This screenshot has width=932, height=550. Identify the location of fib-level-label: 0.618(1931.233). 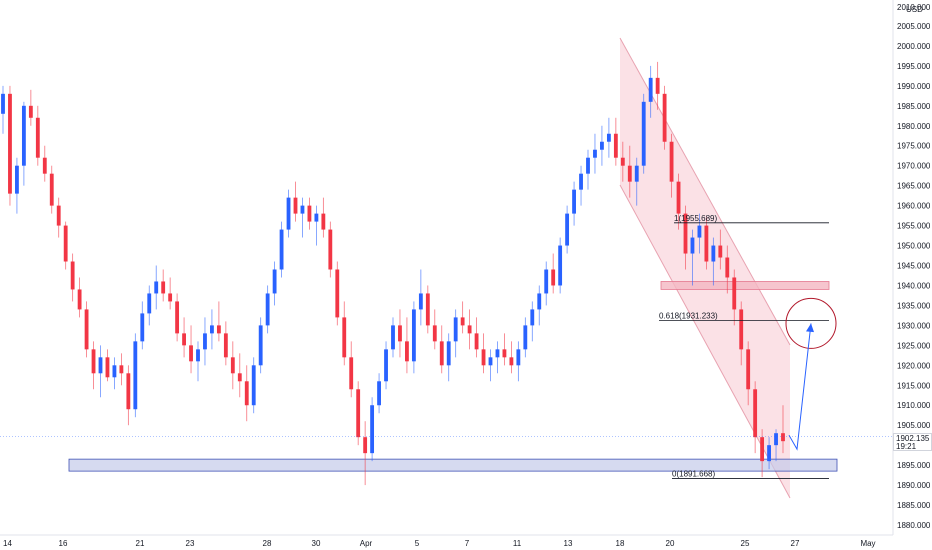
(688, 315).